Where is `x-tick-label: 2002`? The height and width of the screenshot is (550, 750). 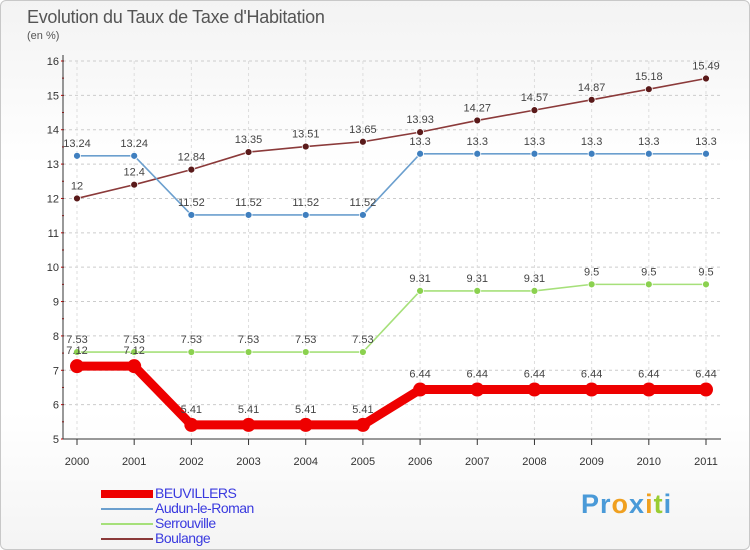 x-tick-label: 2002 is located at coordinates (191, 462).